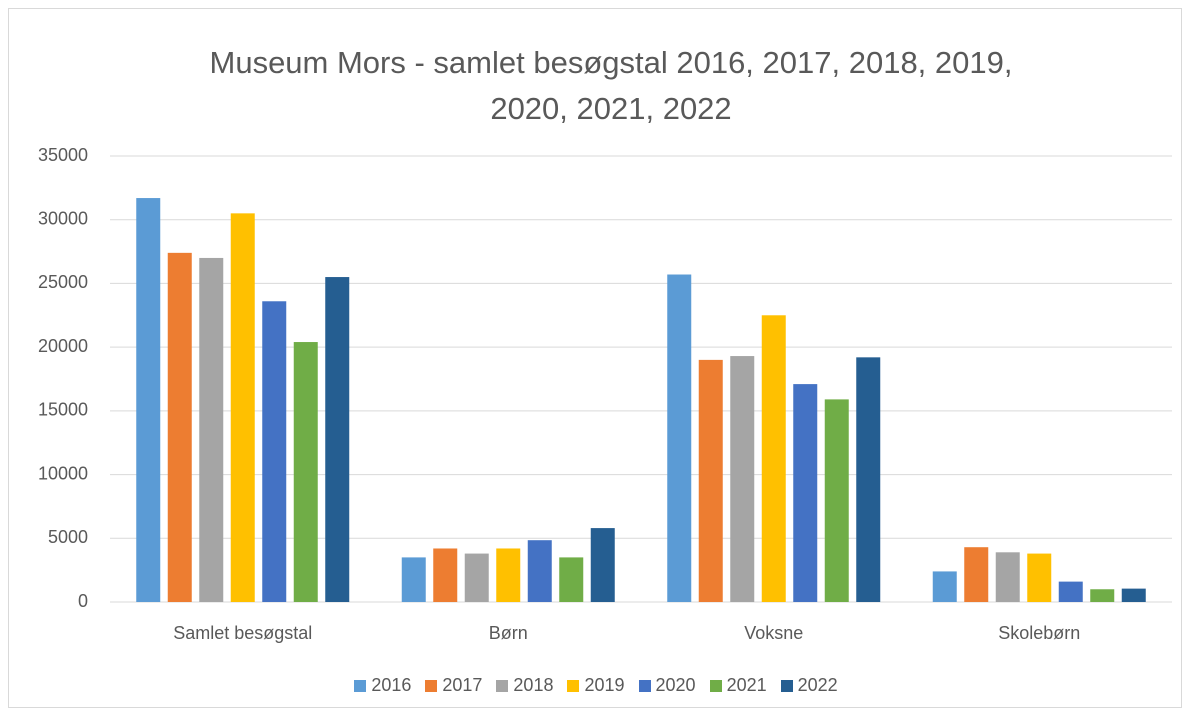 This screenshot has height=716, width=1192. What do you see at coordinates (533, 685) in the screenshot?
I see `legend-label: 2018` at bounding box center [533, 685].